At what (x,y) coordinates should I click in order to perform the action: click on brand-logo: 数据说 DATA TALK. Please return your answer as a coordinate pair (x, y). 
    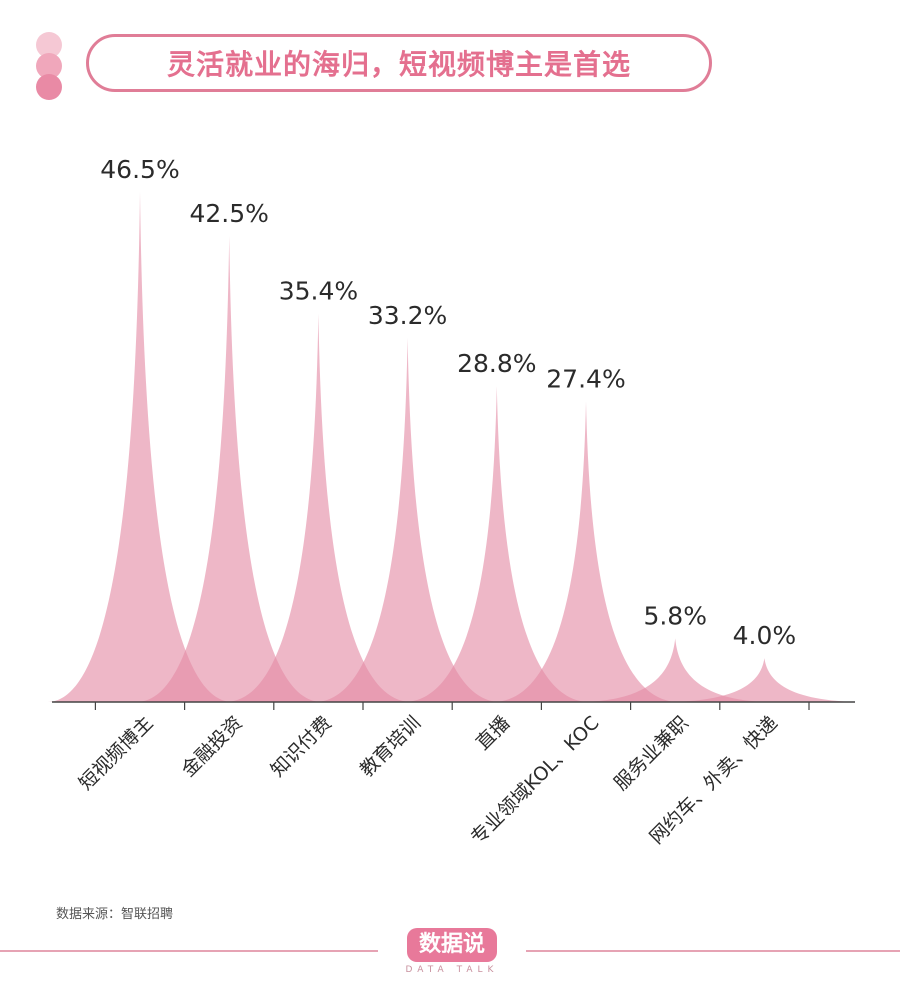
    Looking at the image, I should click on (452, 951).